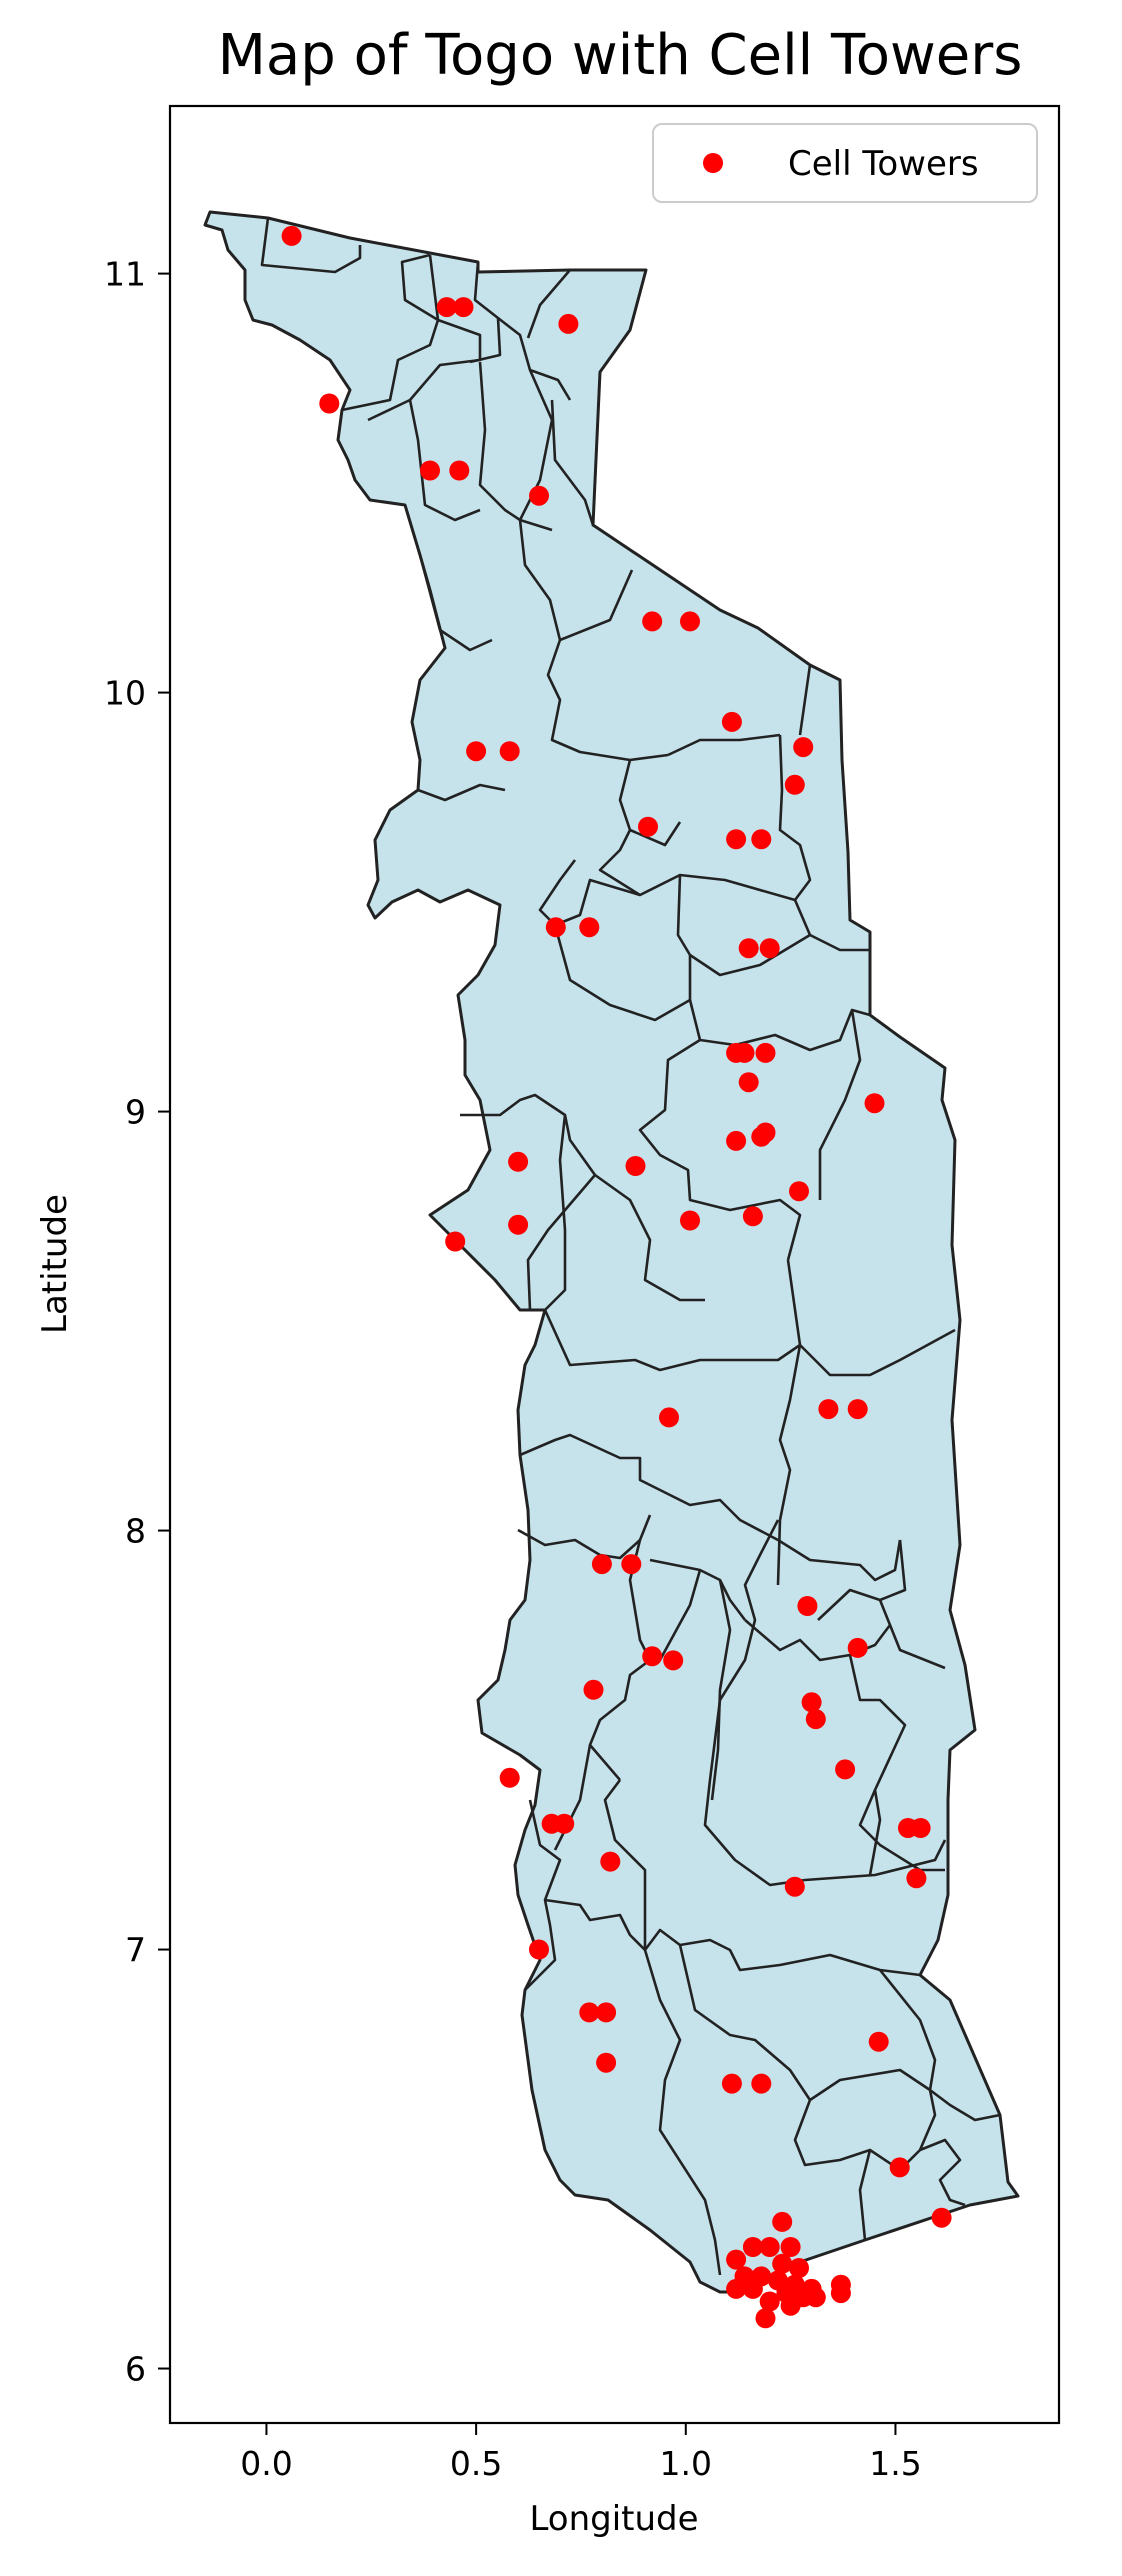 This screenshot has width=1122, height=2576. I want to click on y-tick-label: 11, so click(125, 274).